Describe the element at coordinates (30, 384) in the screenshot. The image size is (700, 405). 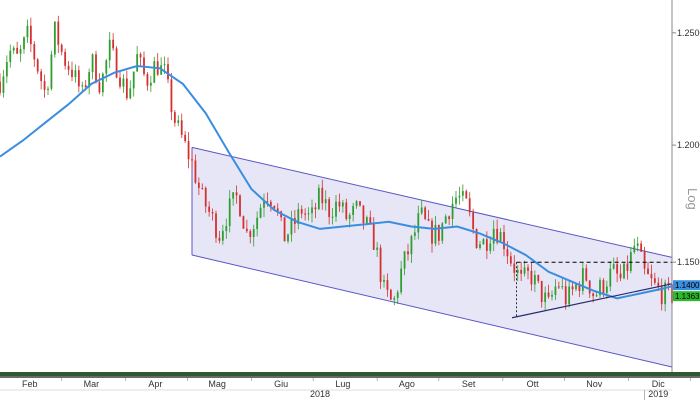
I see `x-tick-label: Feb` at that location.